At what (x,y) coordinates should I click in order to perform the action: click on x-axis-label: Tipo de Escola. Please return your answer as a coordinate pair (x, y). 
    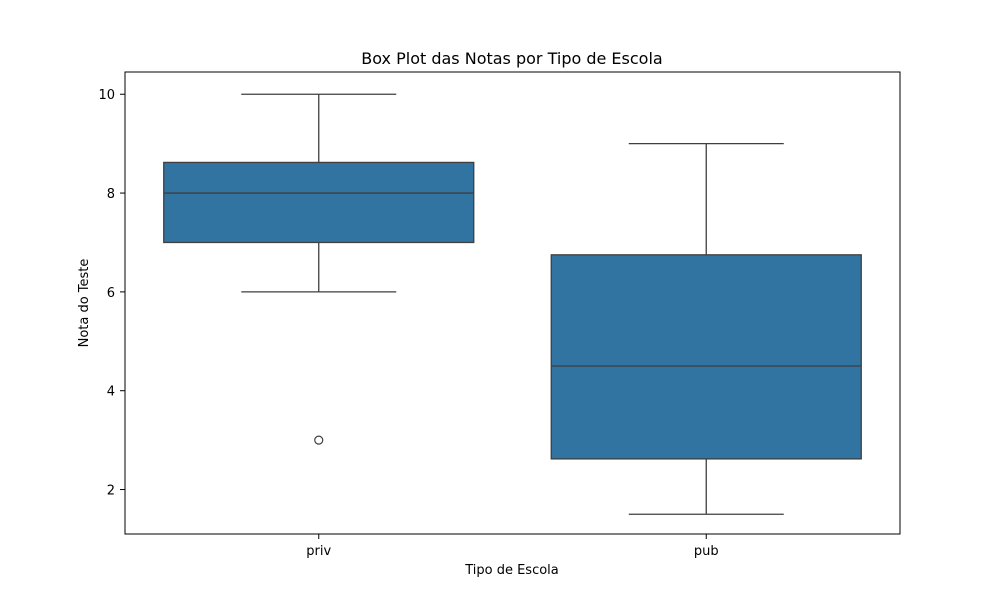
    Looking at the image, I should click on (511, 570).